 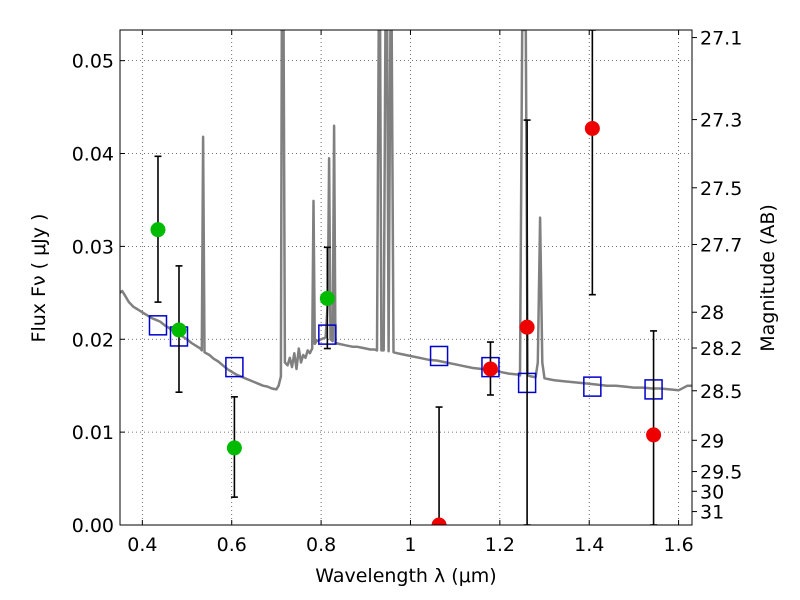 I want to click on x-tick-label: 0.4, so click(x=142, y=545).